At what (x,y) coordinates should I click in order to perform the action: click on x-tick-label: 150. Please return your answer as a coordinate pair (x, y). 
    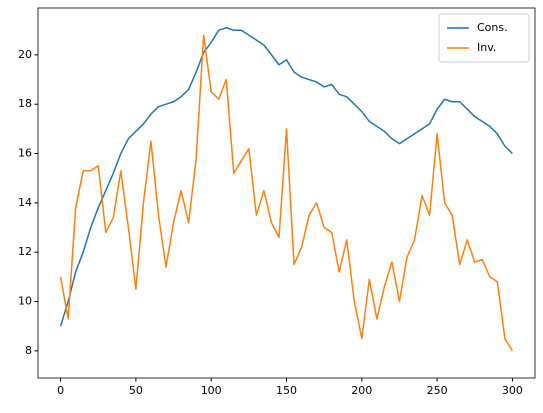
    Looking at the image, I should click on (286, 390).